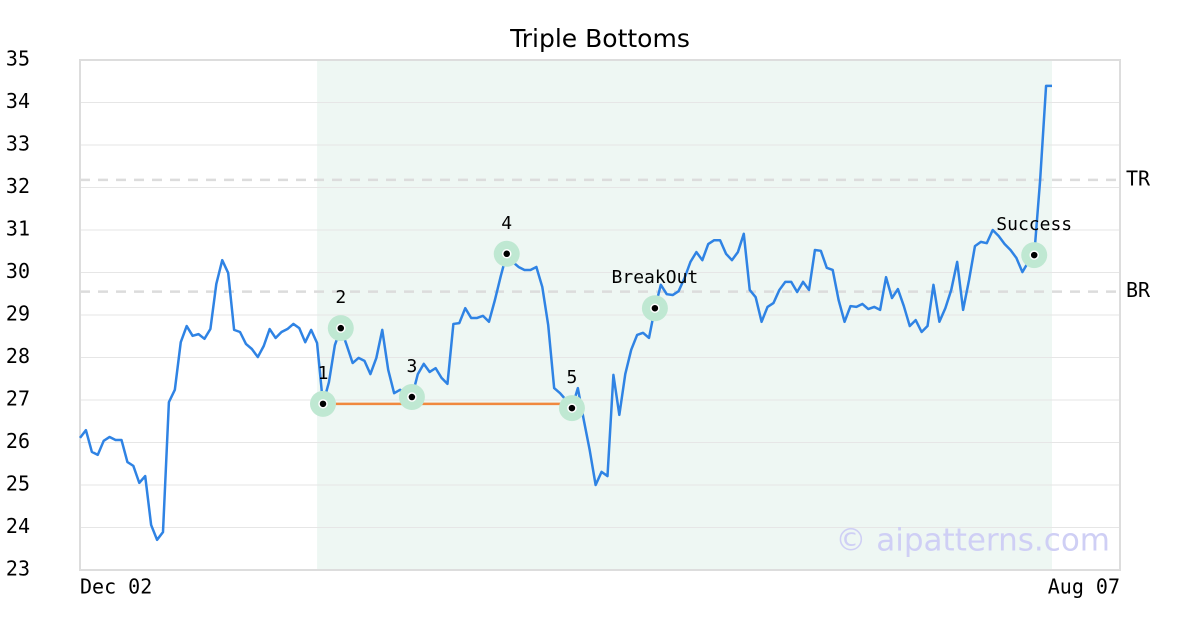 The width and height of the screenshot is (1200, 630). I want to click on y-tick-label: 31, so click(18, 229).